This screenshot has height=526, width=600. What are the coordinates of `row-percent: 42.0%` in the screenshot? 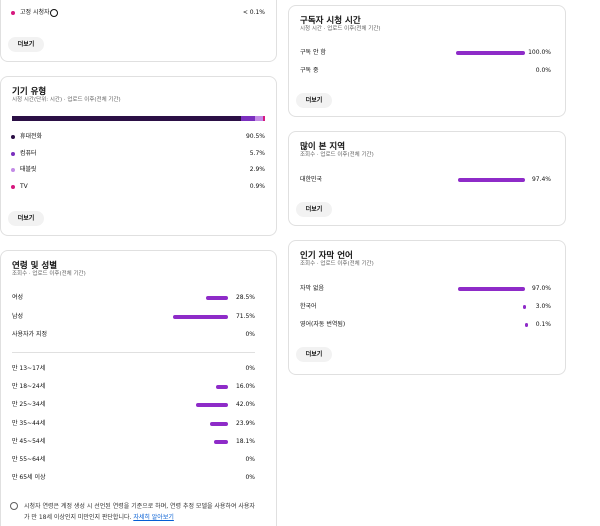 It's located at (245, 405).